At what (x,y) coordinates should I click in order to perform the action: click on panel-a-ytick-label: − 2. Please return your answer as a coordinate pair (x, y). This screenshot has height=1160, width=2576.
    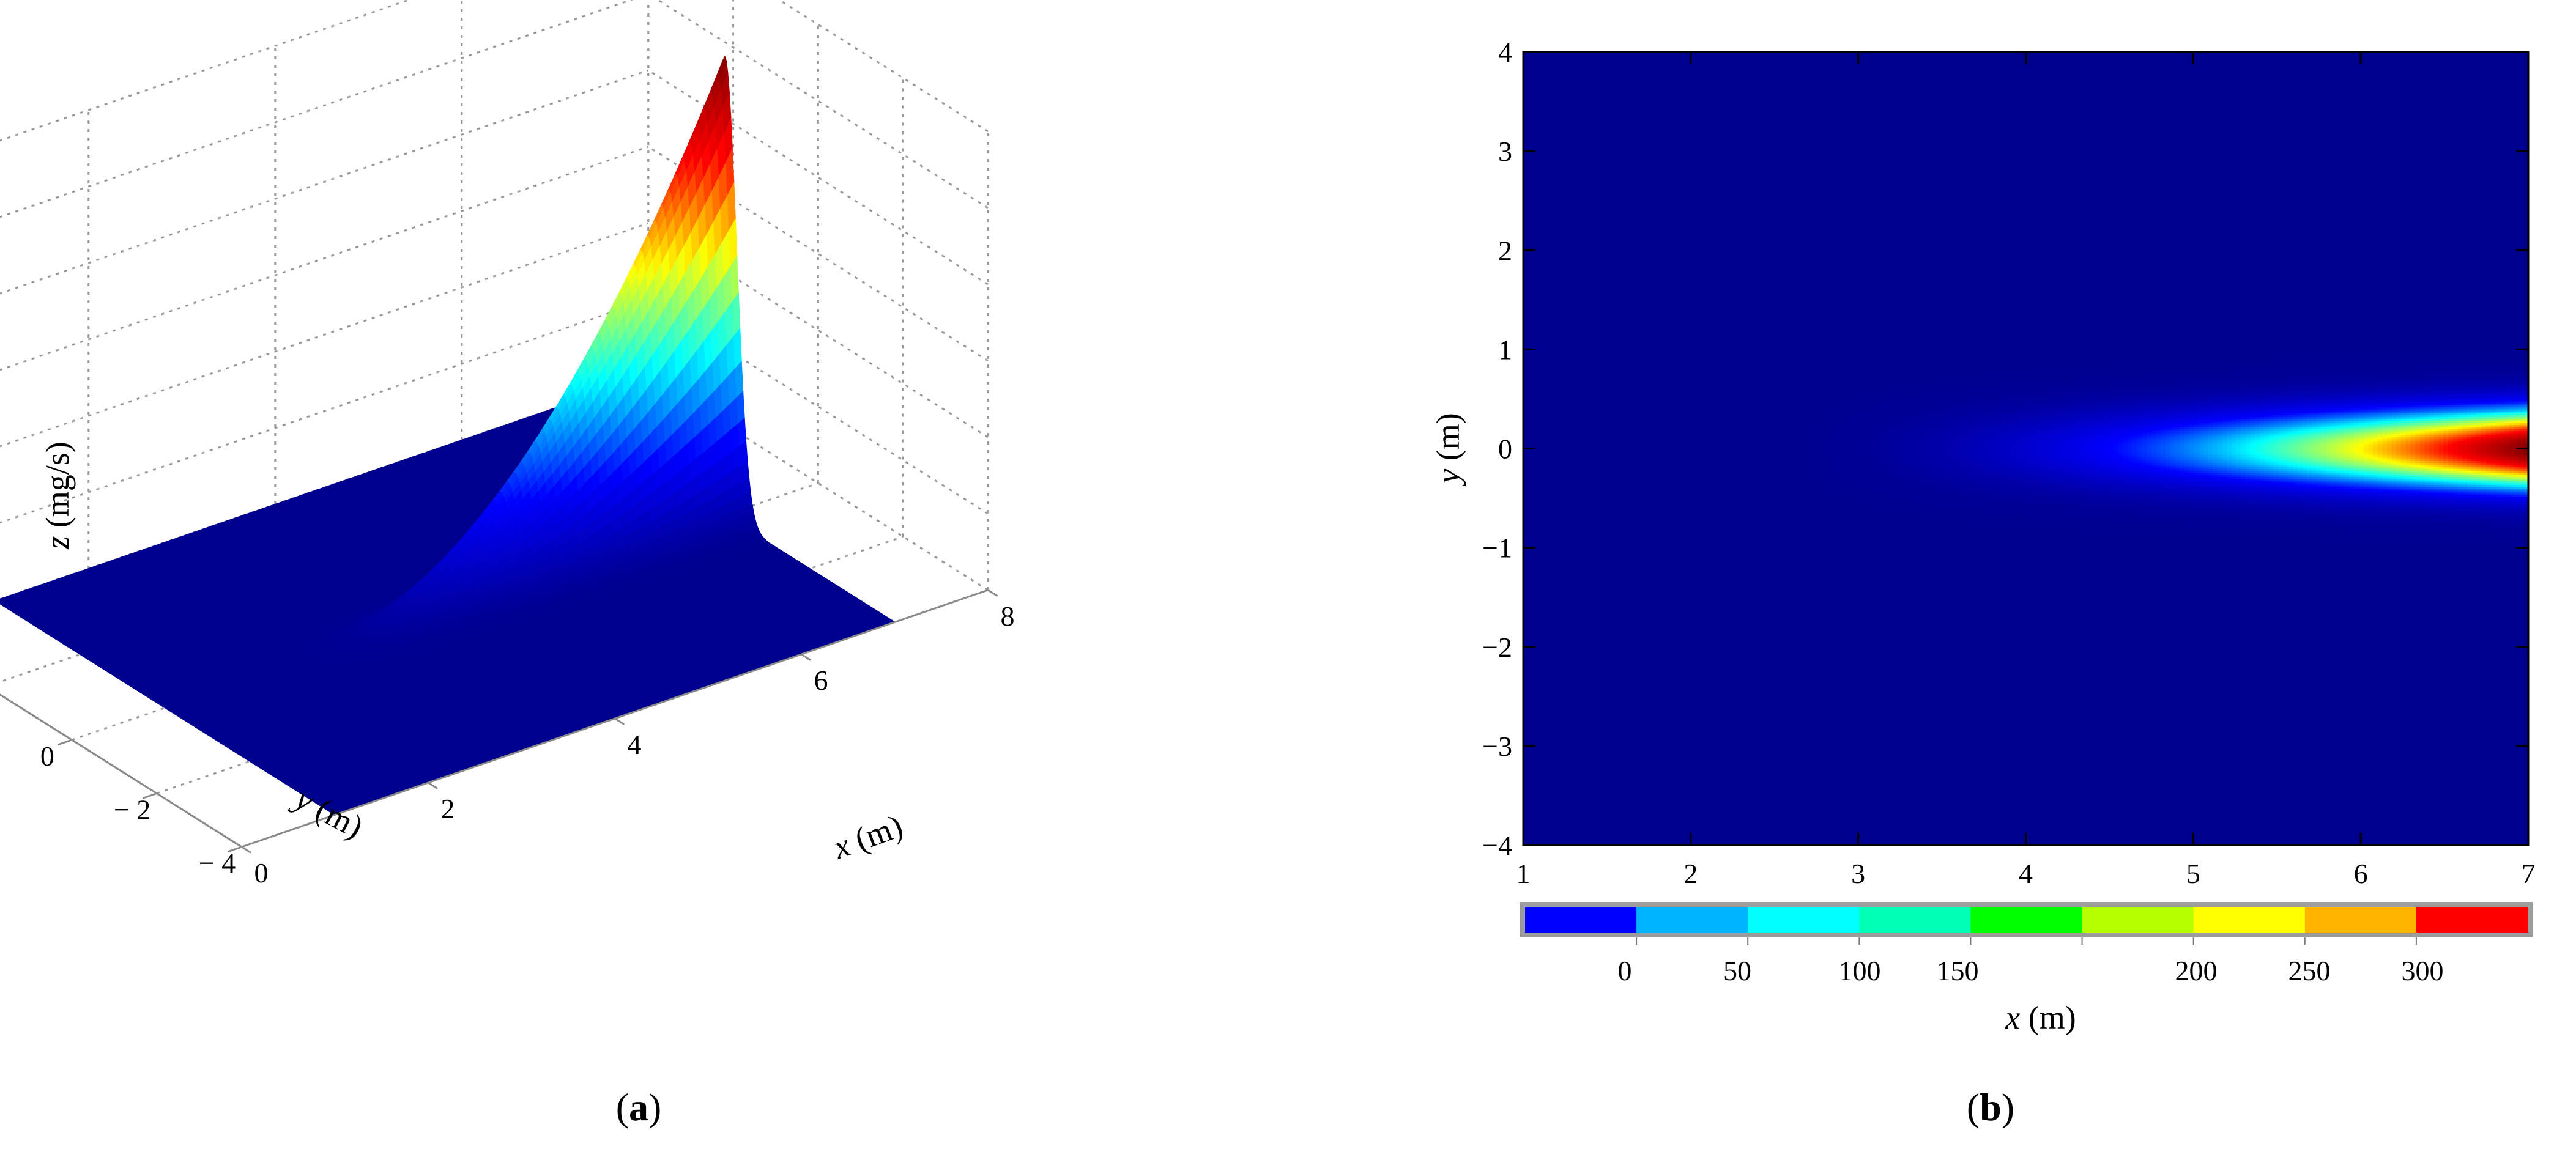
    Looking at the image, I should click on (132, 810).